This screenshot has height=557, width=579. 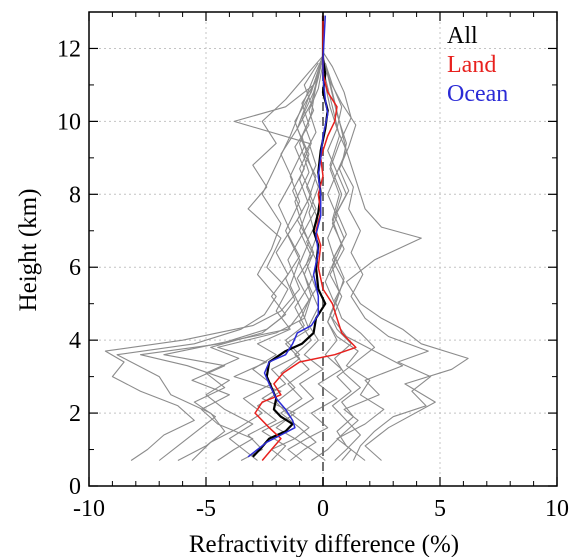 I want to click on y-tick-label: 2, so click(x=75, y=414).